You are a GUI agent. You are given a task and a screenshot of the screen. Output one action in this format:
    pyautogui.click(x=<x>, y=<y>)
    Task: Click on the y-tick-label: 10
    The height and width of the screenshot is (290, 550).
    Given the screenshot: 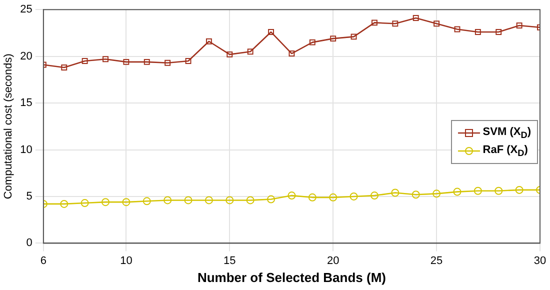 What is the action you would take?
    pyautogui.click(x=26, y=150)
    